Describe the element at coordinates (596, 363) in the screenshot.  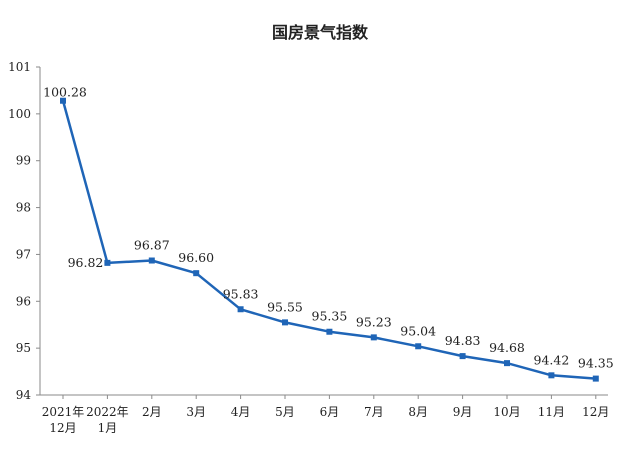
I see `data-label: 94.35` at that location.